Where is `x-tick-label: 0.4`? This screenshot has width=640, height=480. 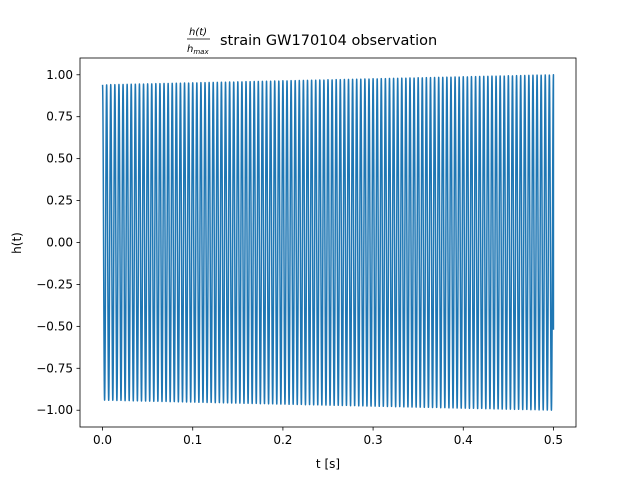 x-tick-label: 0.4 is located at coordinates (463, 440).